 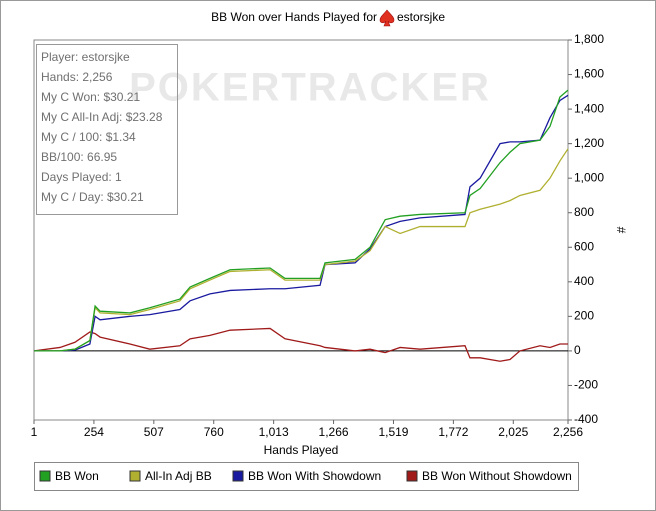 What do you see at coordinates (310, 88) in the screenshot?
I see `watermark: POKERTRACKER` at bounding box center [310, 88].